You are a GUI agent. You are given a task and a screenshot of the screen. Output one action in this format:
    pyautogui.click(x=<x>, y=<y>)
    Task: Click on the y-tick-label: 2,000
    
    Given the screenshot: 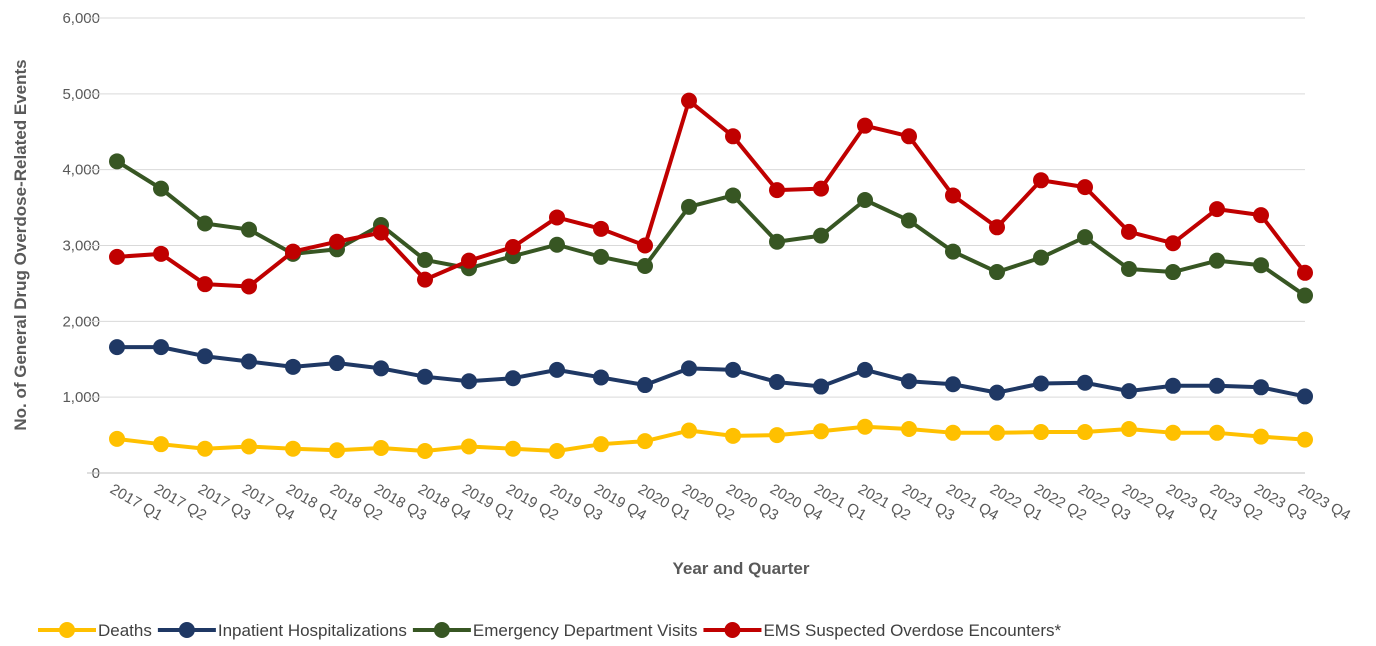 What is the action you would take?
    pyautogui.click(x=81, y=321)
    